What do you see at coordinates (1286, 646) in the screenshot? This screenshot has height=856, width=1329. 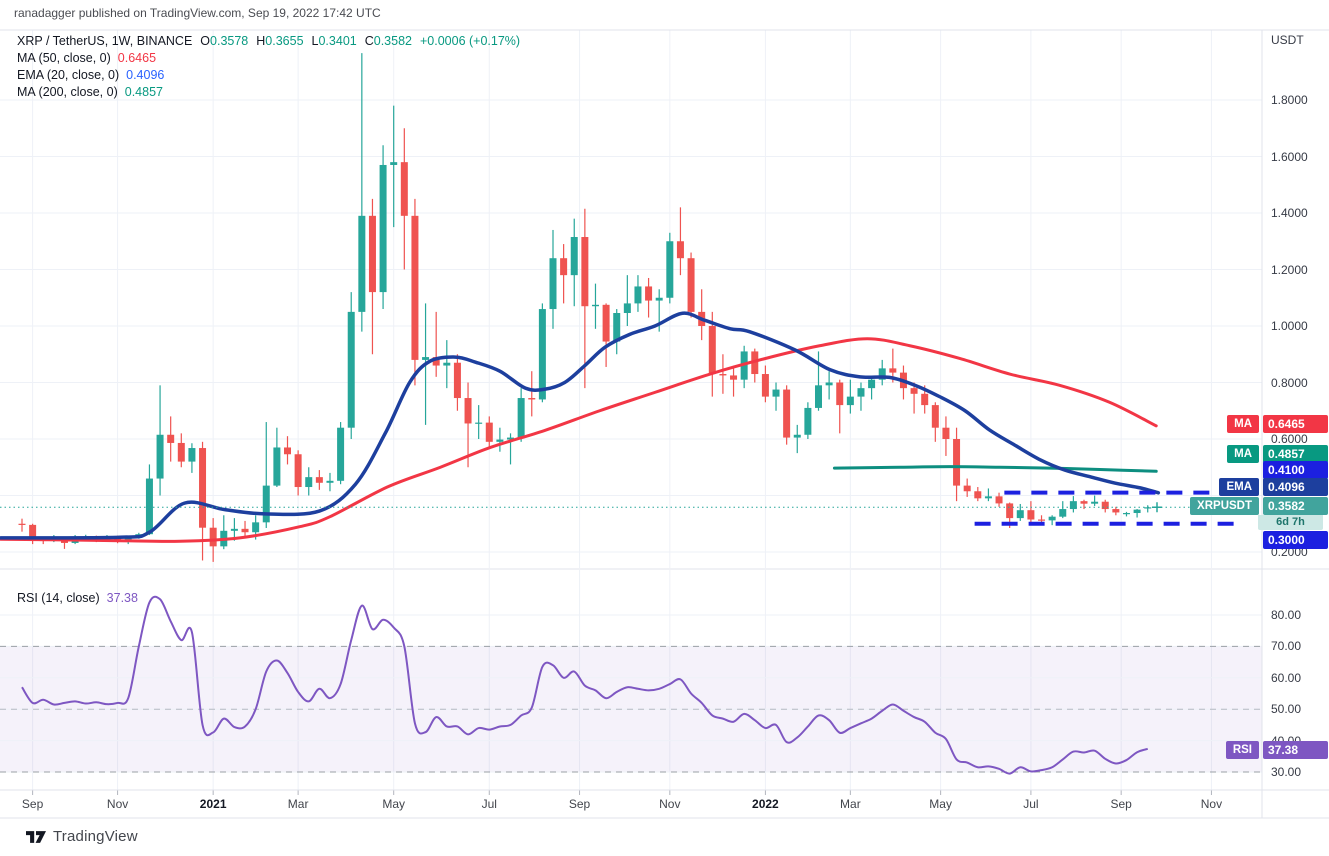 I see `rsi-tick-label: 70.00` at bounding box center [1286, 646].